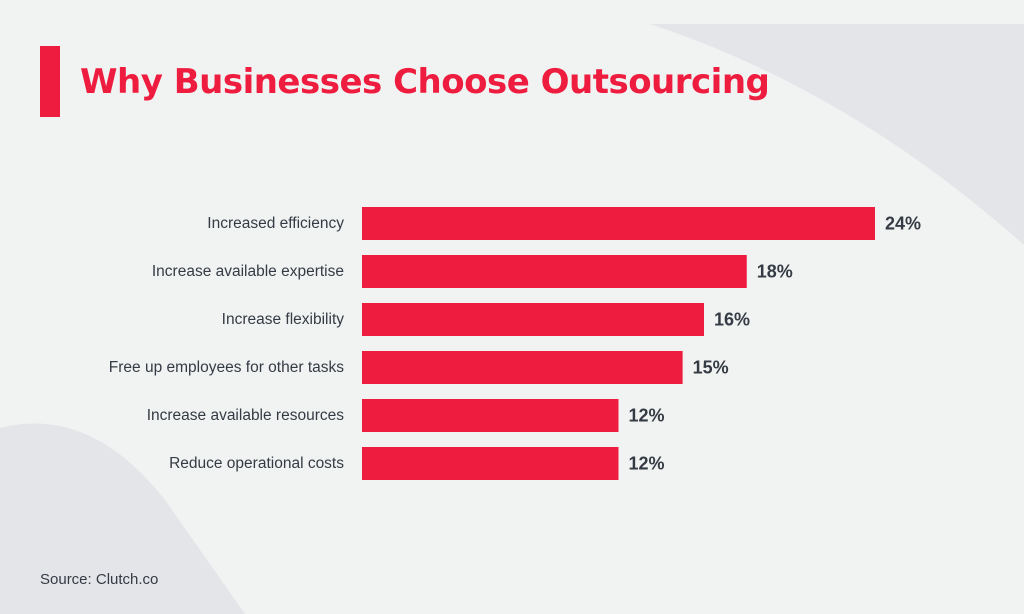  What do you see at coordinates (246, 415) in the screenshot?
I see `category-label: Increase available resources` at bounding box center [246, 415].